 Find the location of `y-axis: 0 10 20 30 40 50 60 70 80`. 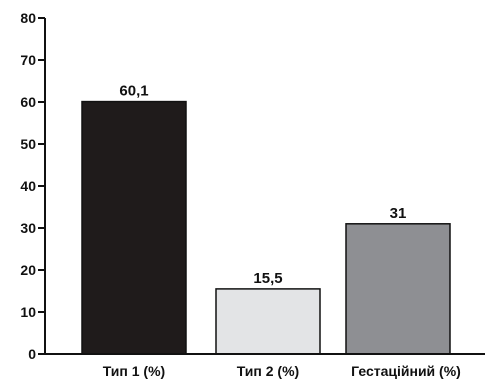

y-axis: 0 10 20 30 40 50 60 70 80 is located at coordinates (33, 186).